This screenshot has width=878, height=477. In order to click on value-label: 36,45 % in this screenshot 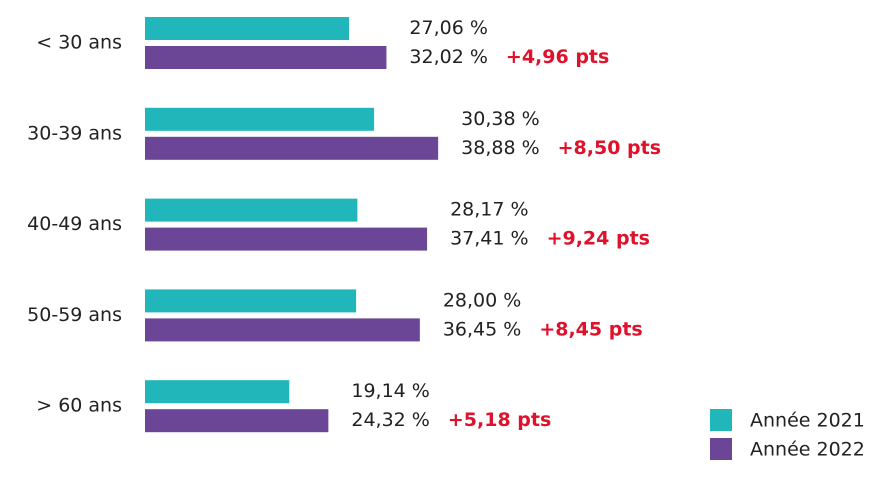, I will do `click(482, 329)`.